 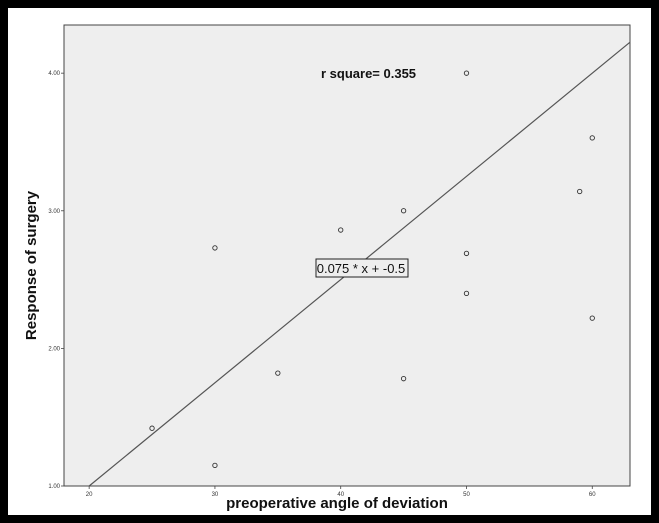 What do you see at coordinates (31, 265) in the screenshot?
I see `y-axis-title: Response of surgery` at bounding box center [31, 265].